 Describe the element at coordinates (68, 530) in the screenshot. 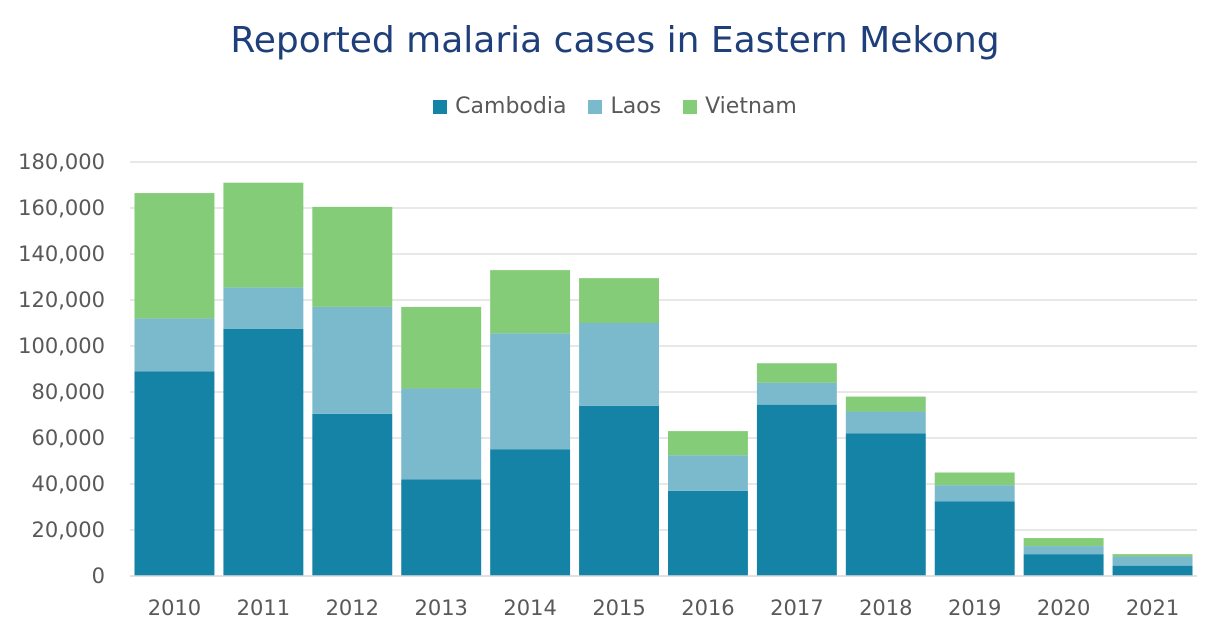

I see `y-tick-label: 20,000` at that location.